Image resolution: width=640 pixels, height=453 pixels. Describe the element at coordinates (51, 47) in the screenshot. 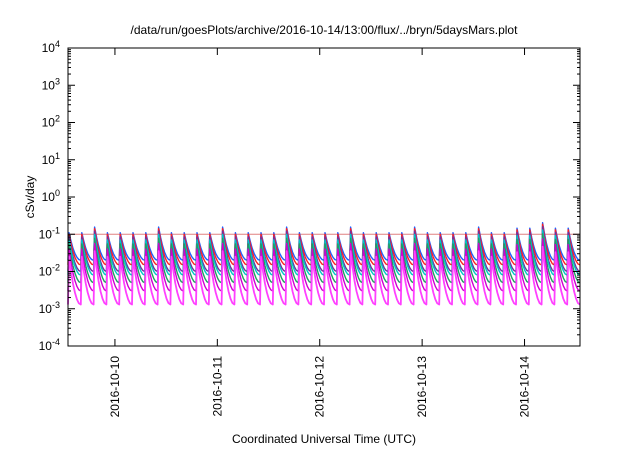

I see `y-tick-label-8: 10⁴` at that location.